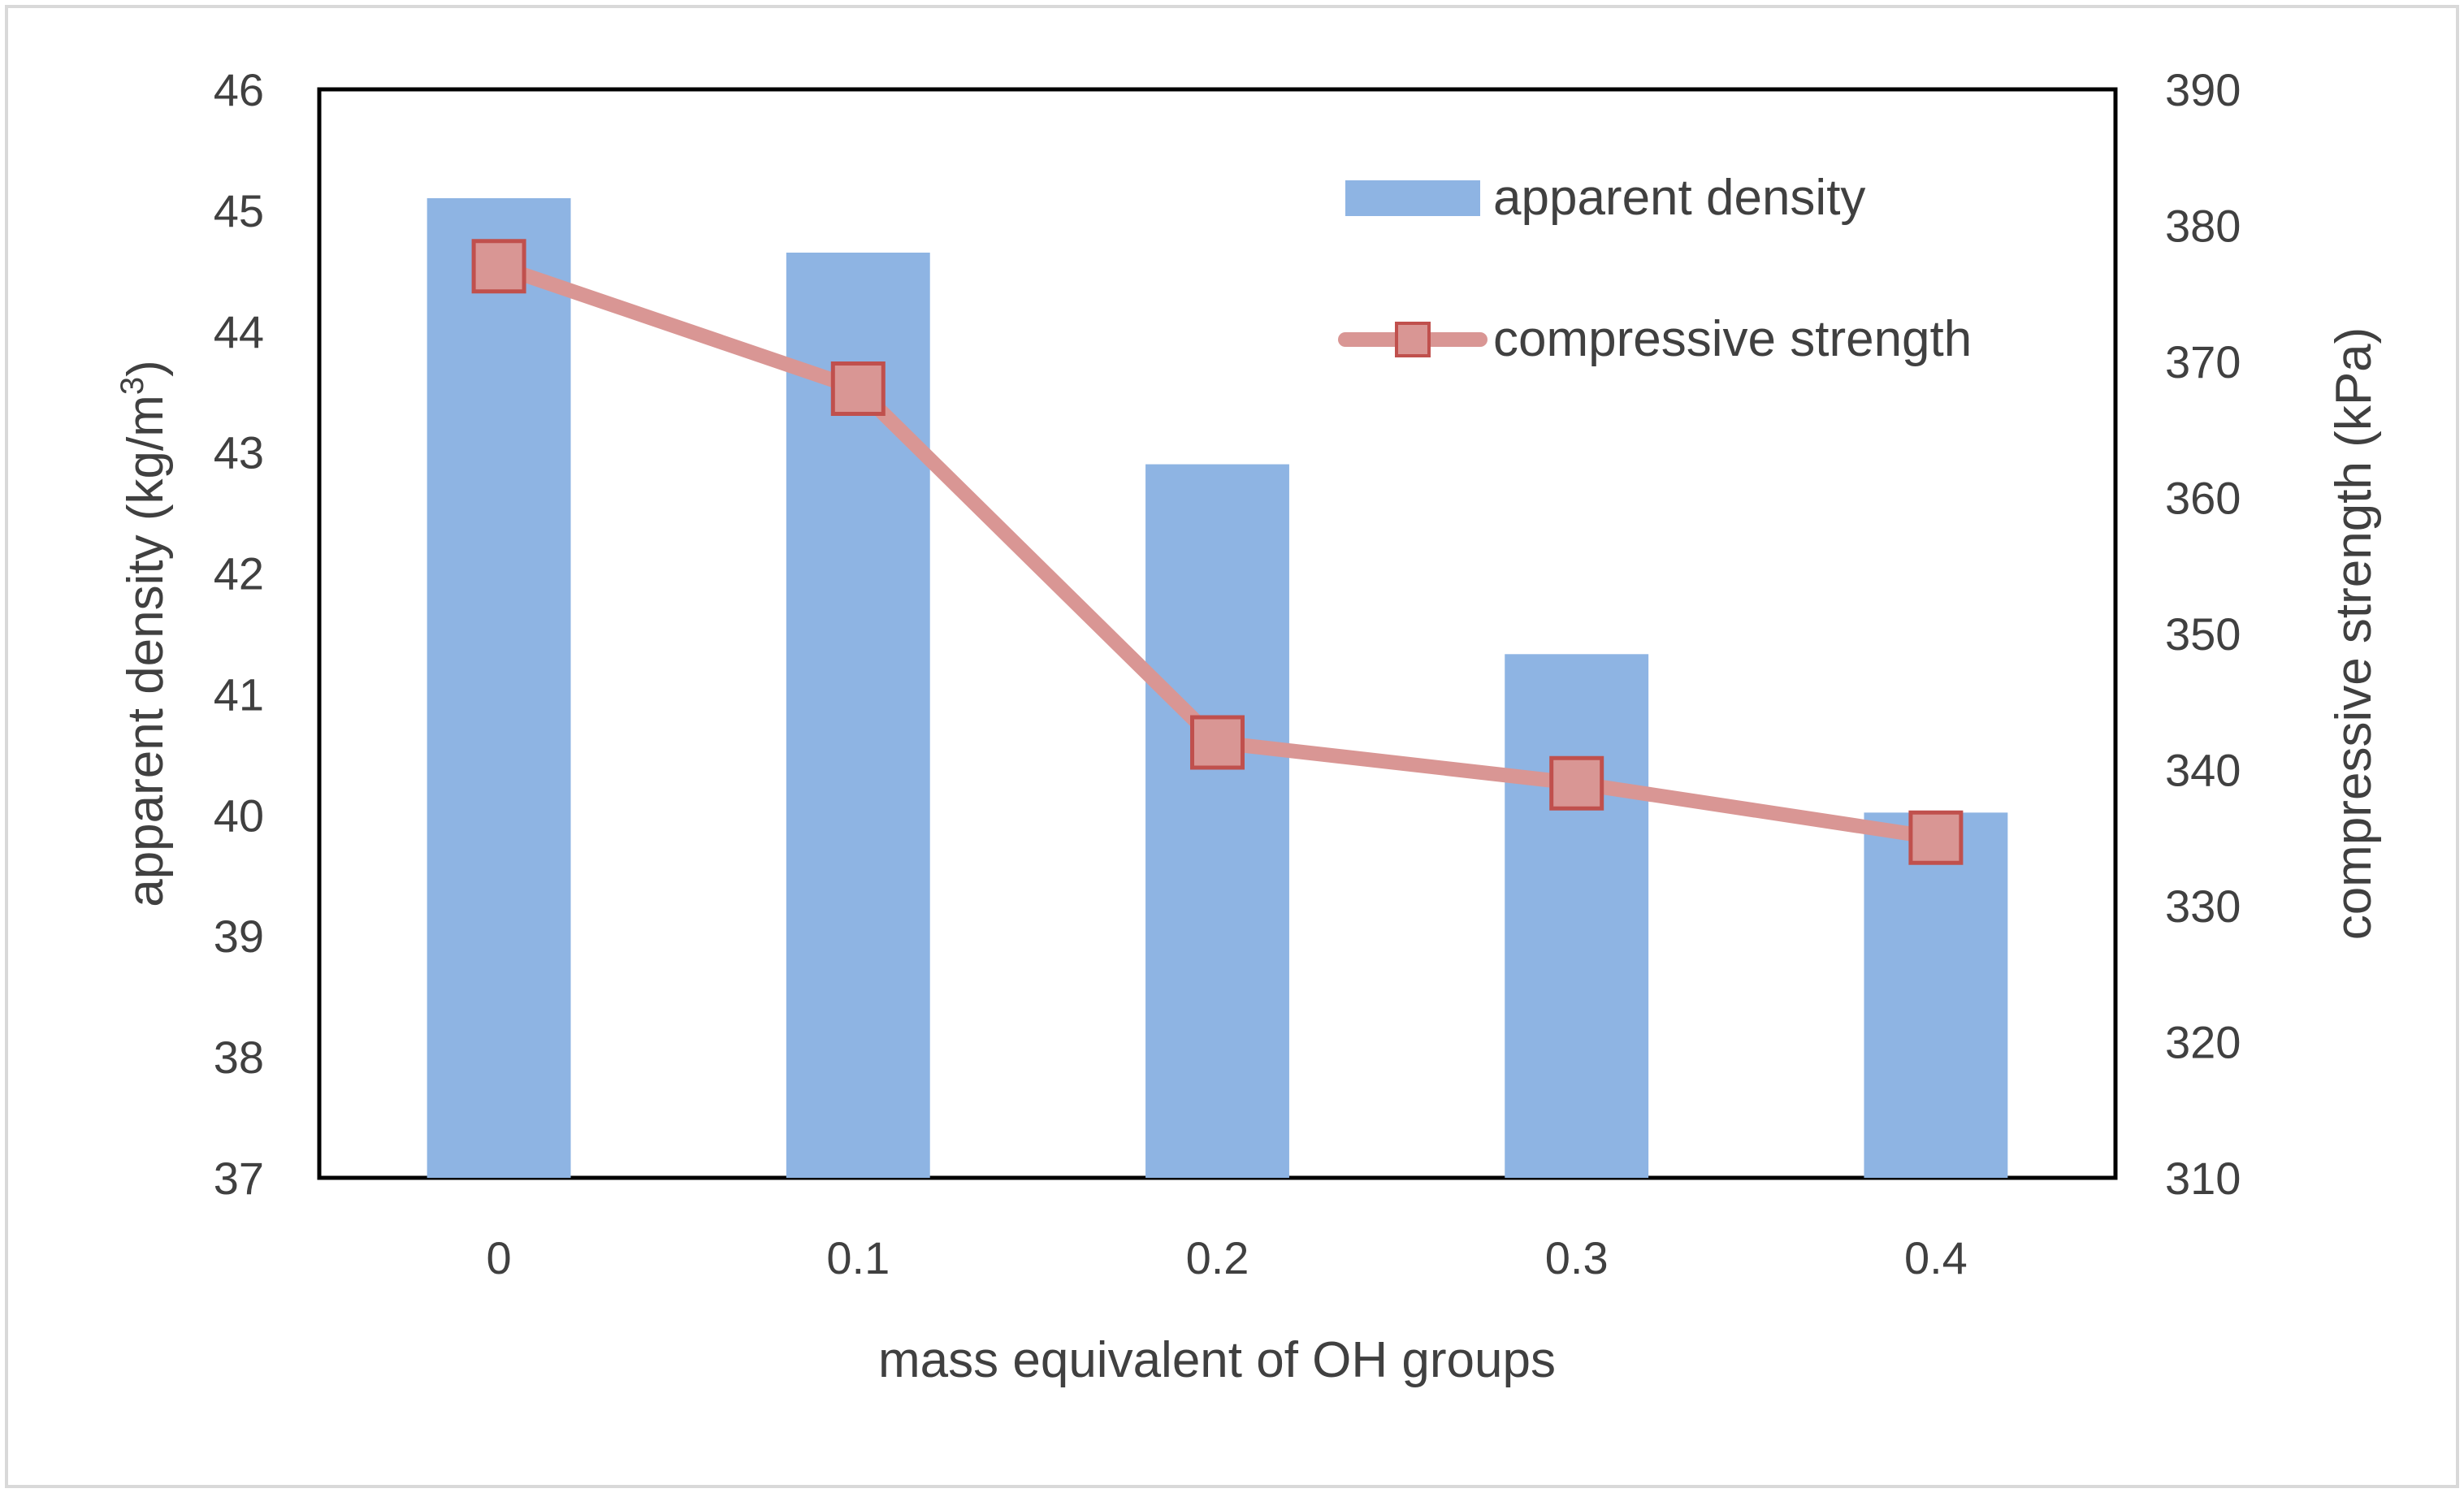  I want to click on y-tick-label: 40, so click(239, 815).